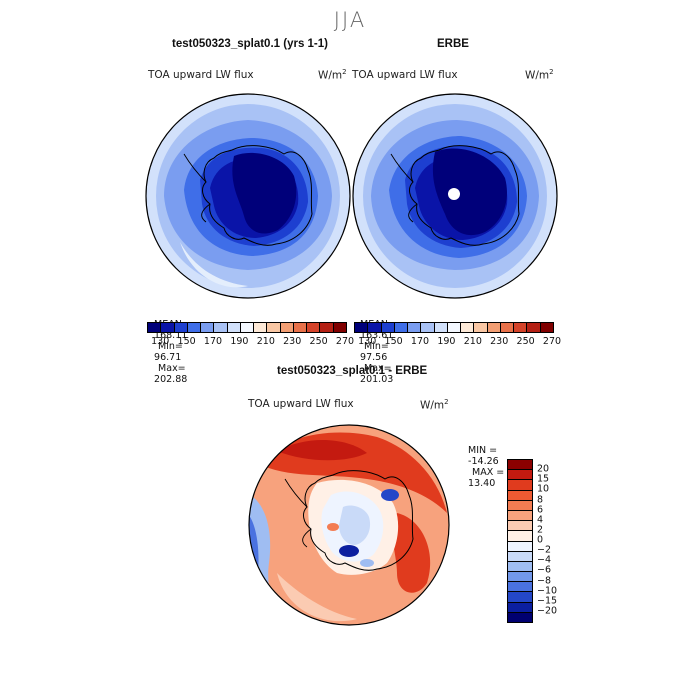  I want to click on panel1-units-base: W/m, so click(330, 75).